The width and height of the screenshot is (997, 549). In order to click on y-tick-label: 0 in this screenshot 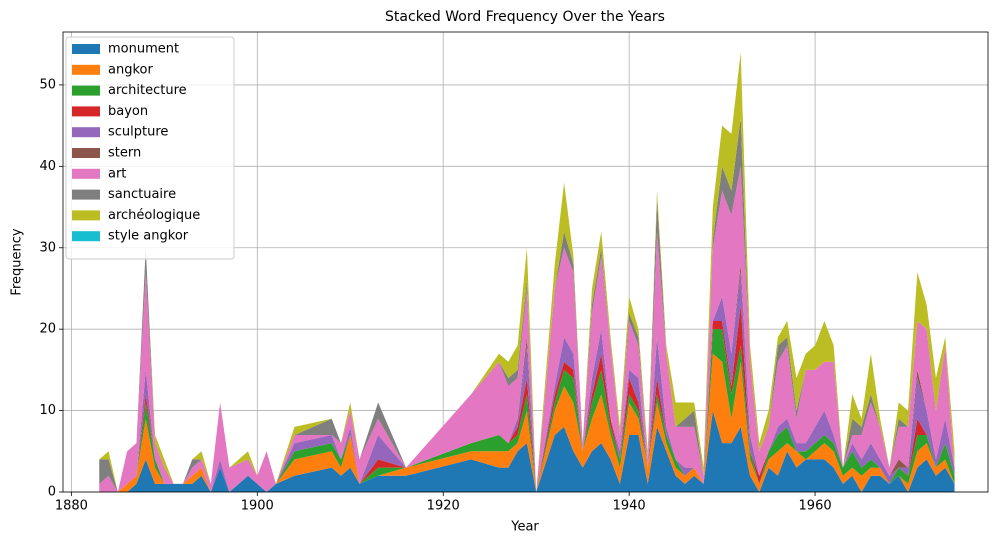, I will do `click(52, 492)`.